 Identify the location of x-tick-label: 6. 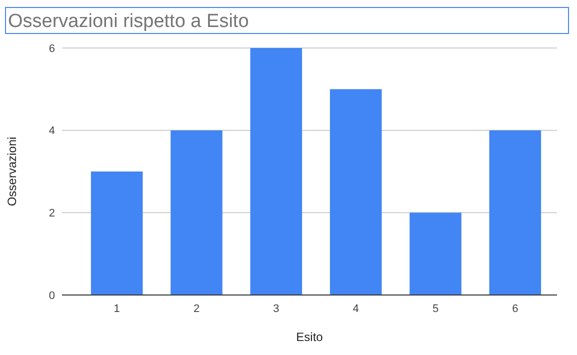
(515, 309).